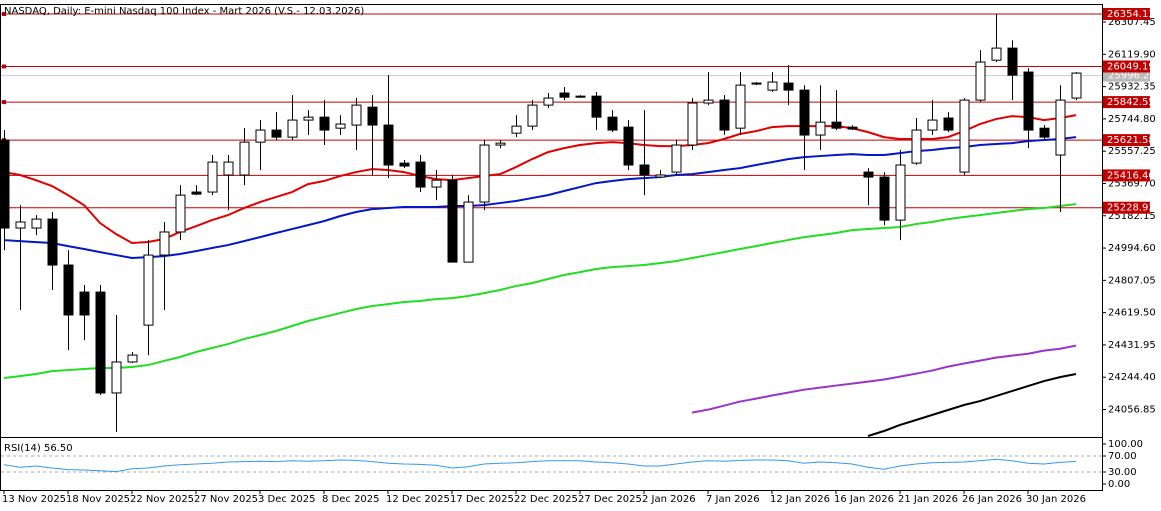  I want to click on x-tick-label: 16 Jan 2026, so click(864, 499).